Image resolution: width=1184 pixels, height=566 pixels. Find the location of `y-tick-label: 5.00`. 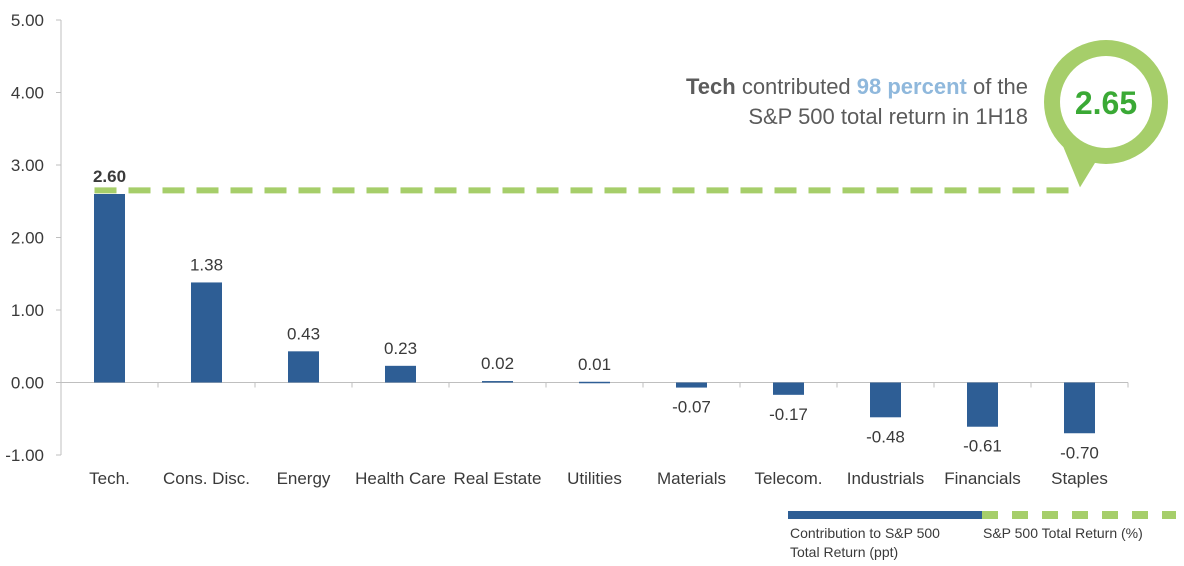

y-tick-label: 5.00 is located at coordinates (27, 20).